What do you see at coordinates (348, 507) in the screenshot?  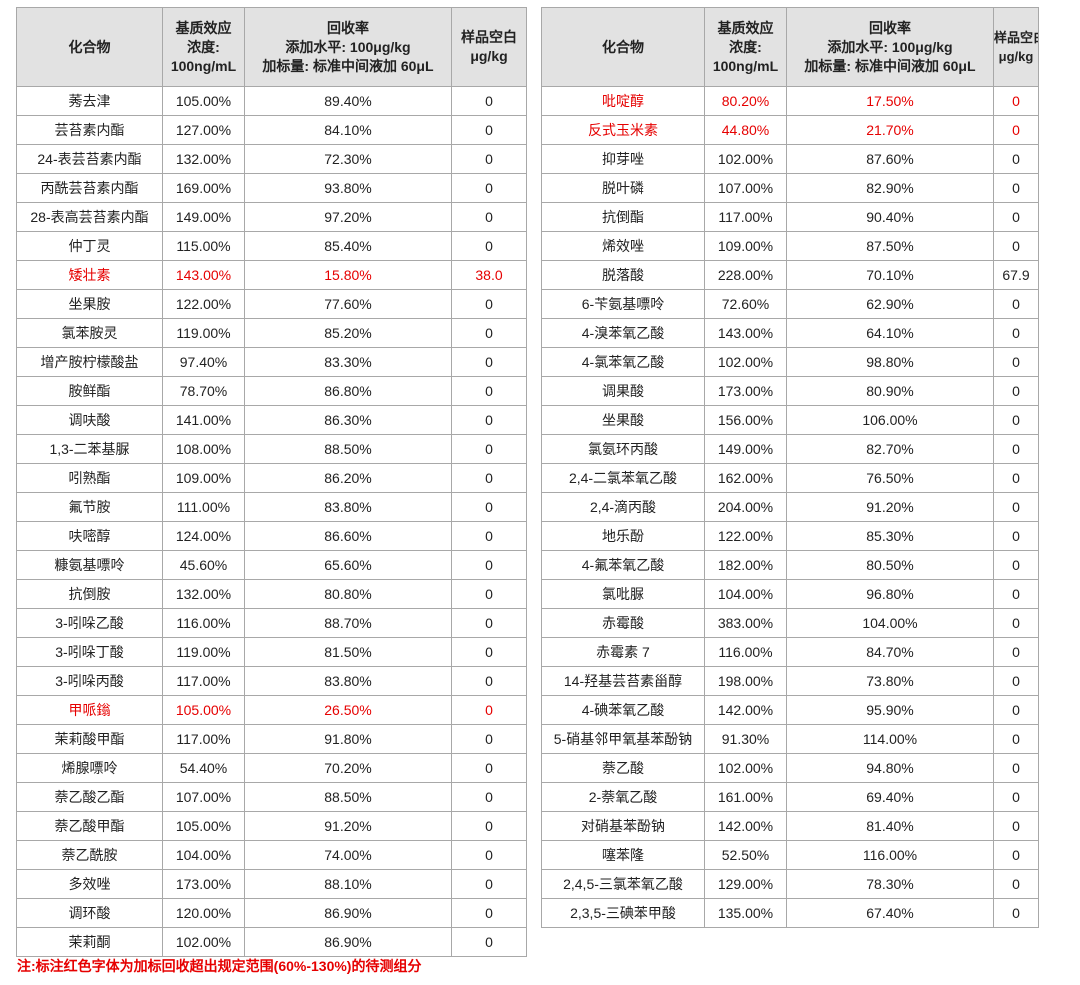 I see `recovery-cell: 83.80%` at bounding box center [348, 507].